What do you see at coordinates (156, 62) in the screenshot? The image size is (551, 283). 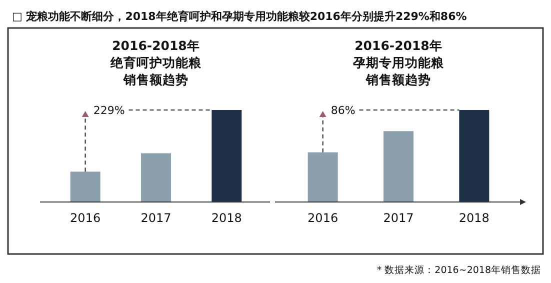 I see `chart-title: 2016-2018年绝育呵护功能粮销售额趋势` at bounding box center [156, 62].